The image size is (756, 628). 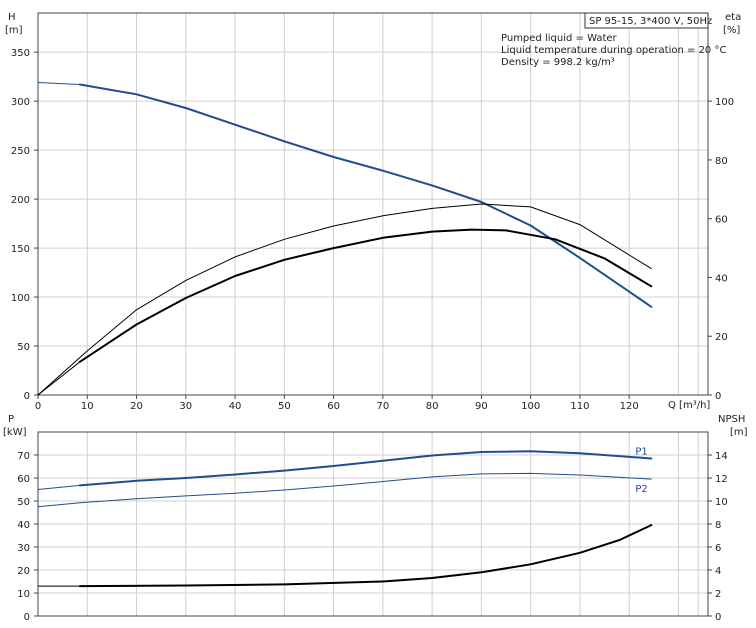 I want to click on series-eta_pump_extended, so click(x=59, y=378).